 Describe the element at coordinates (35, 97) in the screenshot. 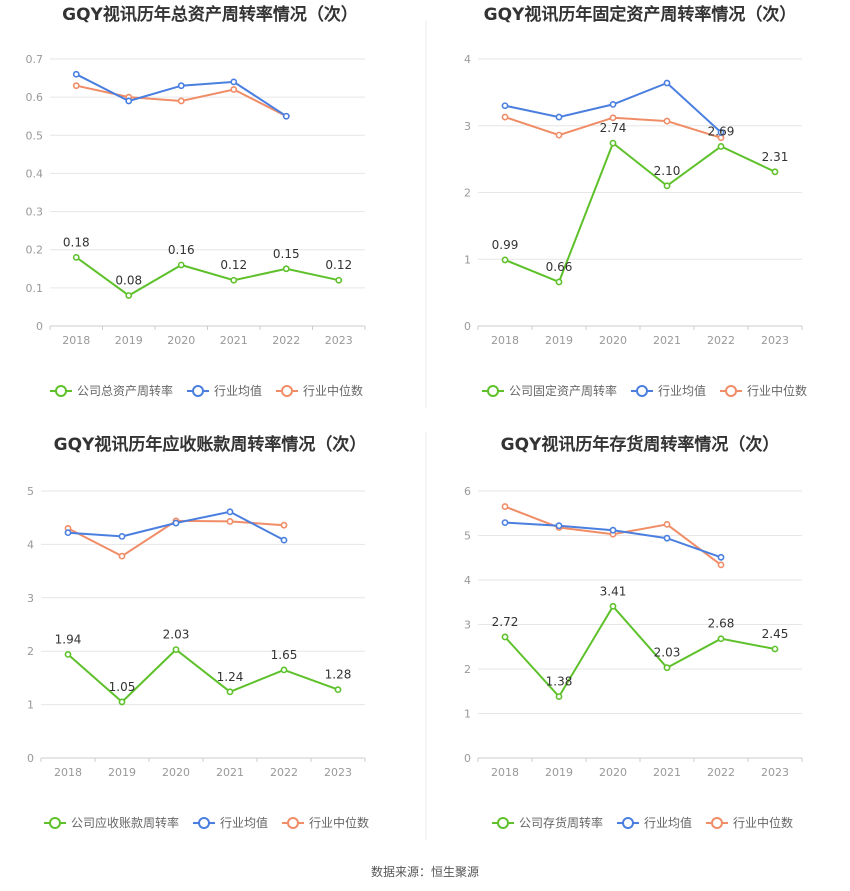

I see `y-tick-label: 0.6` at that location.